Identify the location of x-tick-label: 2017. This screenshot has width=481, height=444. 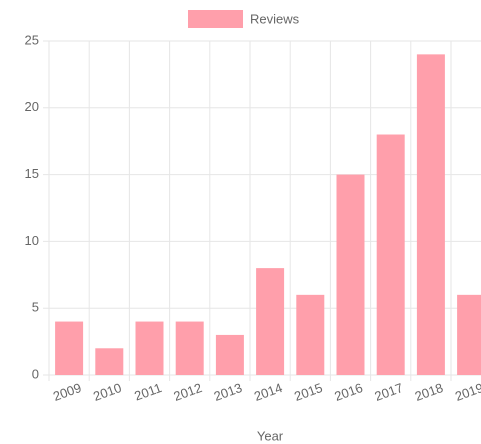
(389, 392).